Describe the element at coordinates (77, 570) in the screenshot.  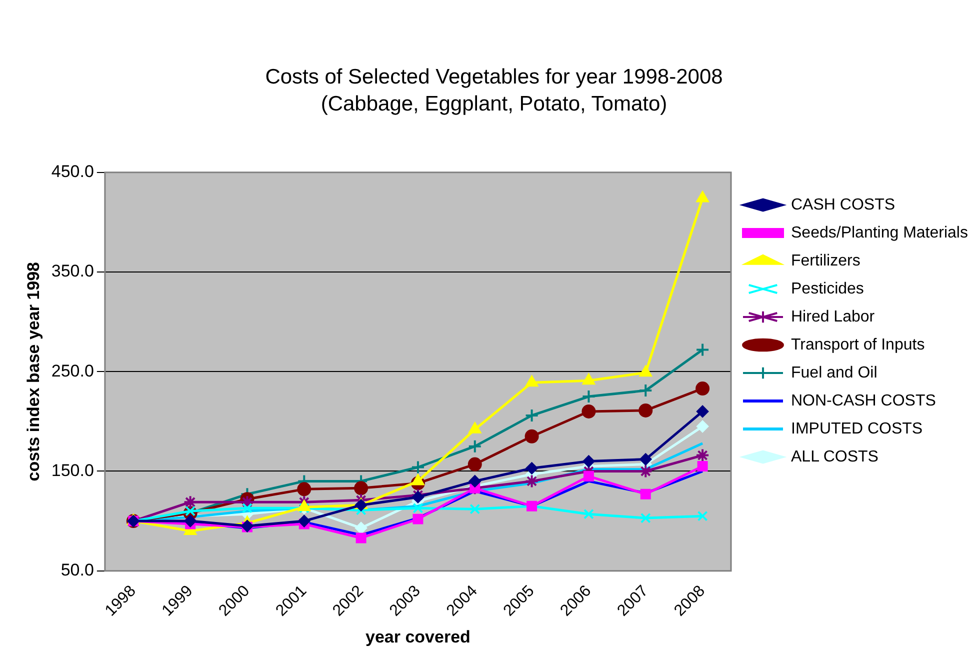
I see `y-tick-label: 50.0` at that location.